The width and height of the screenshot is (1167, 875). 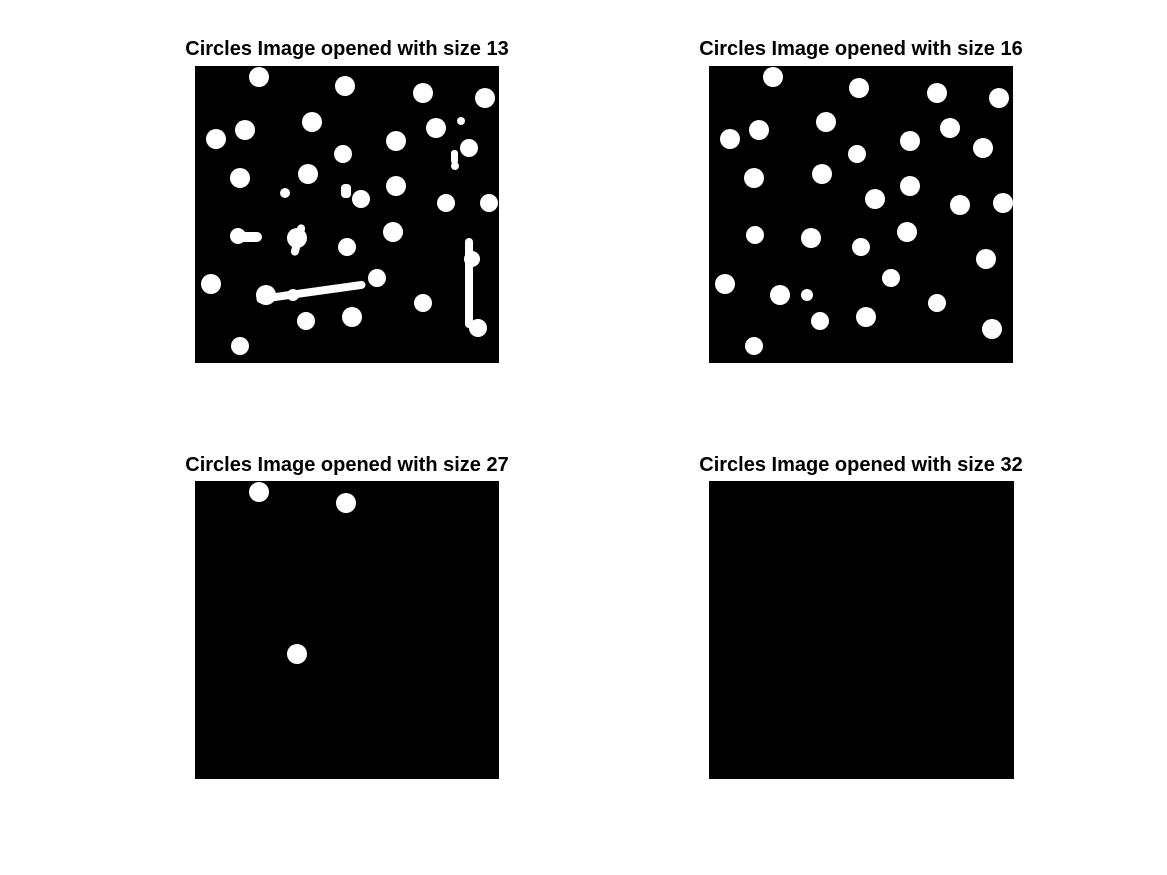 What do you see at coordinates (861, 465) in the screenshot?
I see `panel-title-size-32: Circles Image opened with size 32` at bounding box center [861, 465].